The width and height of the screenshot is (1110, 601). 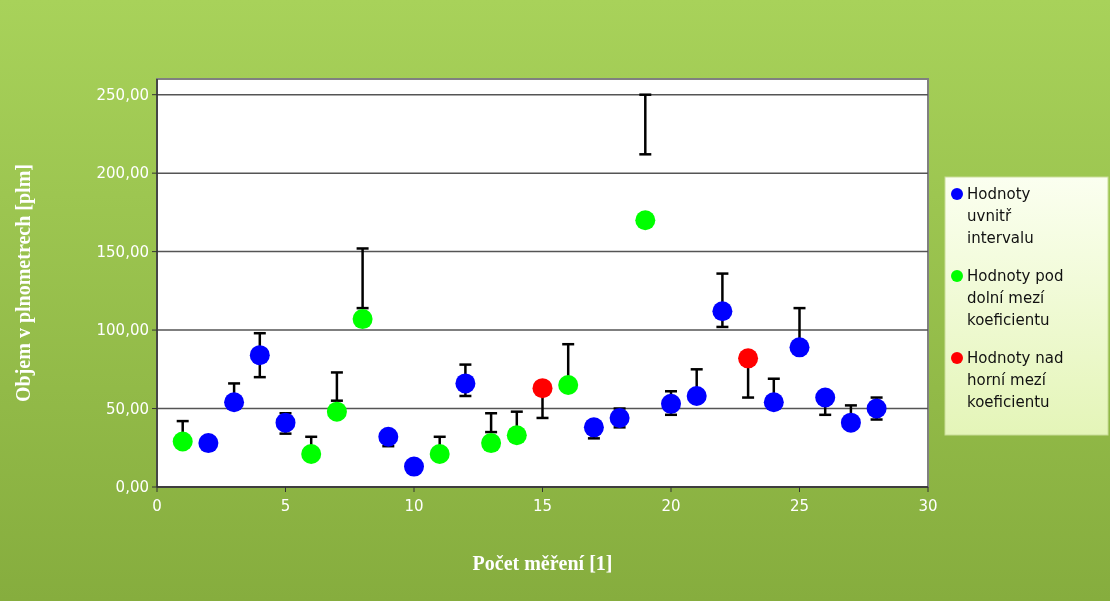 I want to click on x-tick-label: 5, so click(x=285, y=506).